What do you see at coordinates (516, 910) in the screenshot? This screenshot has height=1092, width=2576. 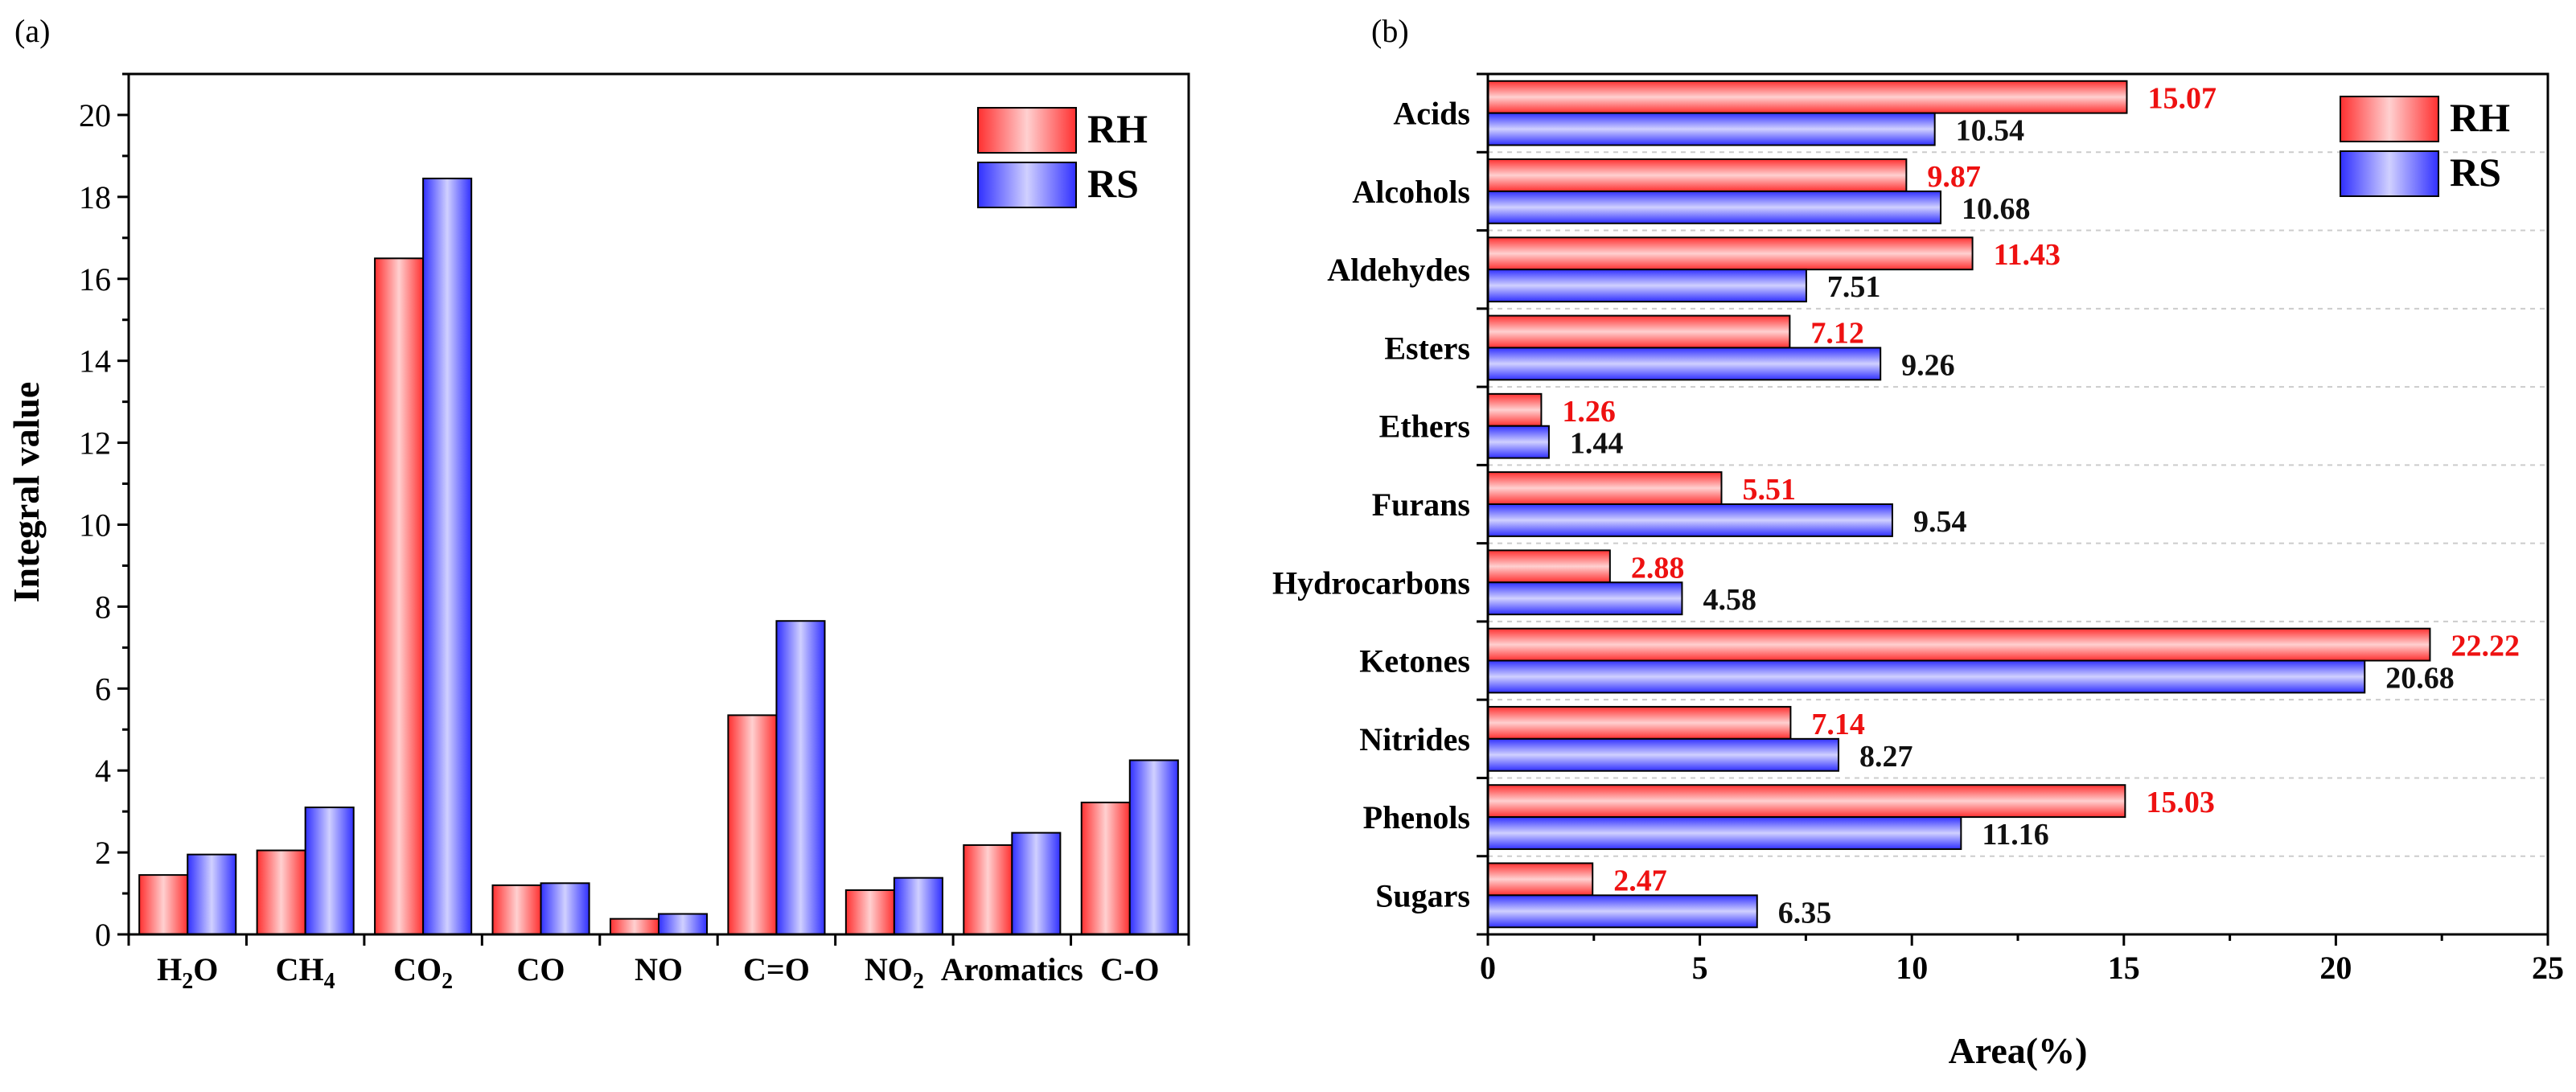 I see `bar-rh-co` at bounding box center [516, 910].